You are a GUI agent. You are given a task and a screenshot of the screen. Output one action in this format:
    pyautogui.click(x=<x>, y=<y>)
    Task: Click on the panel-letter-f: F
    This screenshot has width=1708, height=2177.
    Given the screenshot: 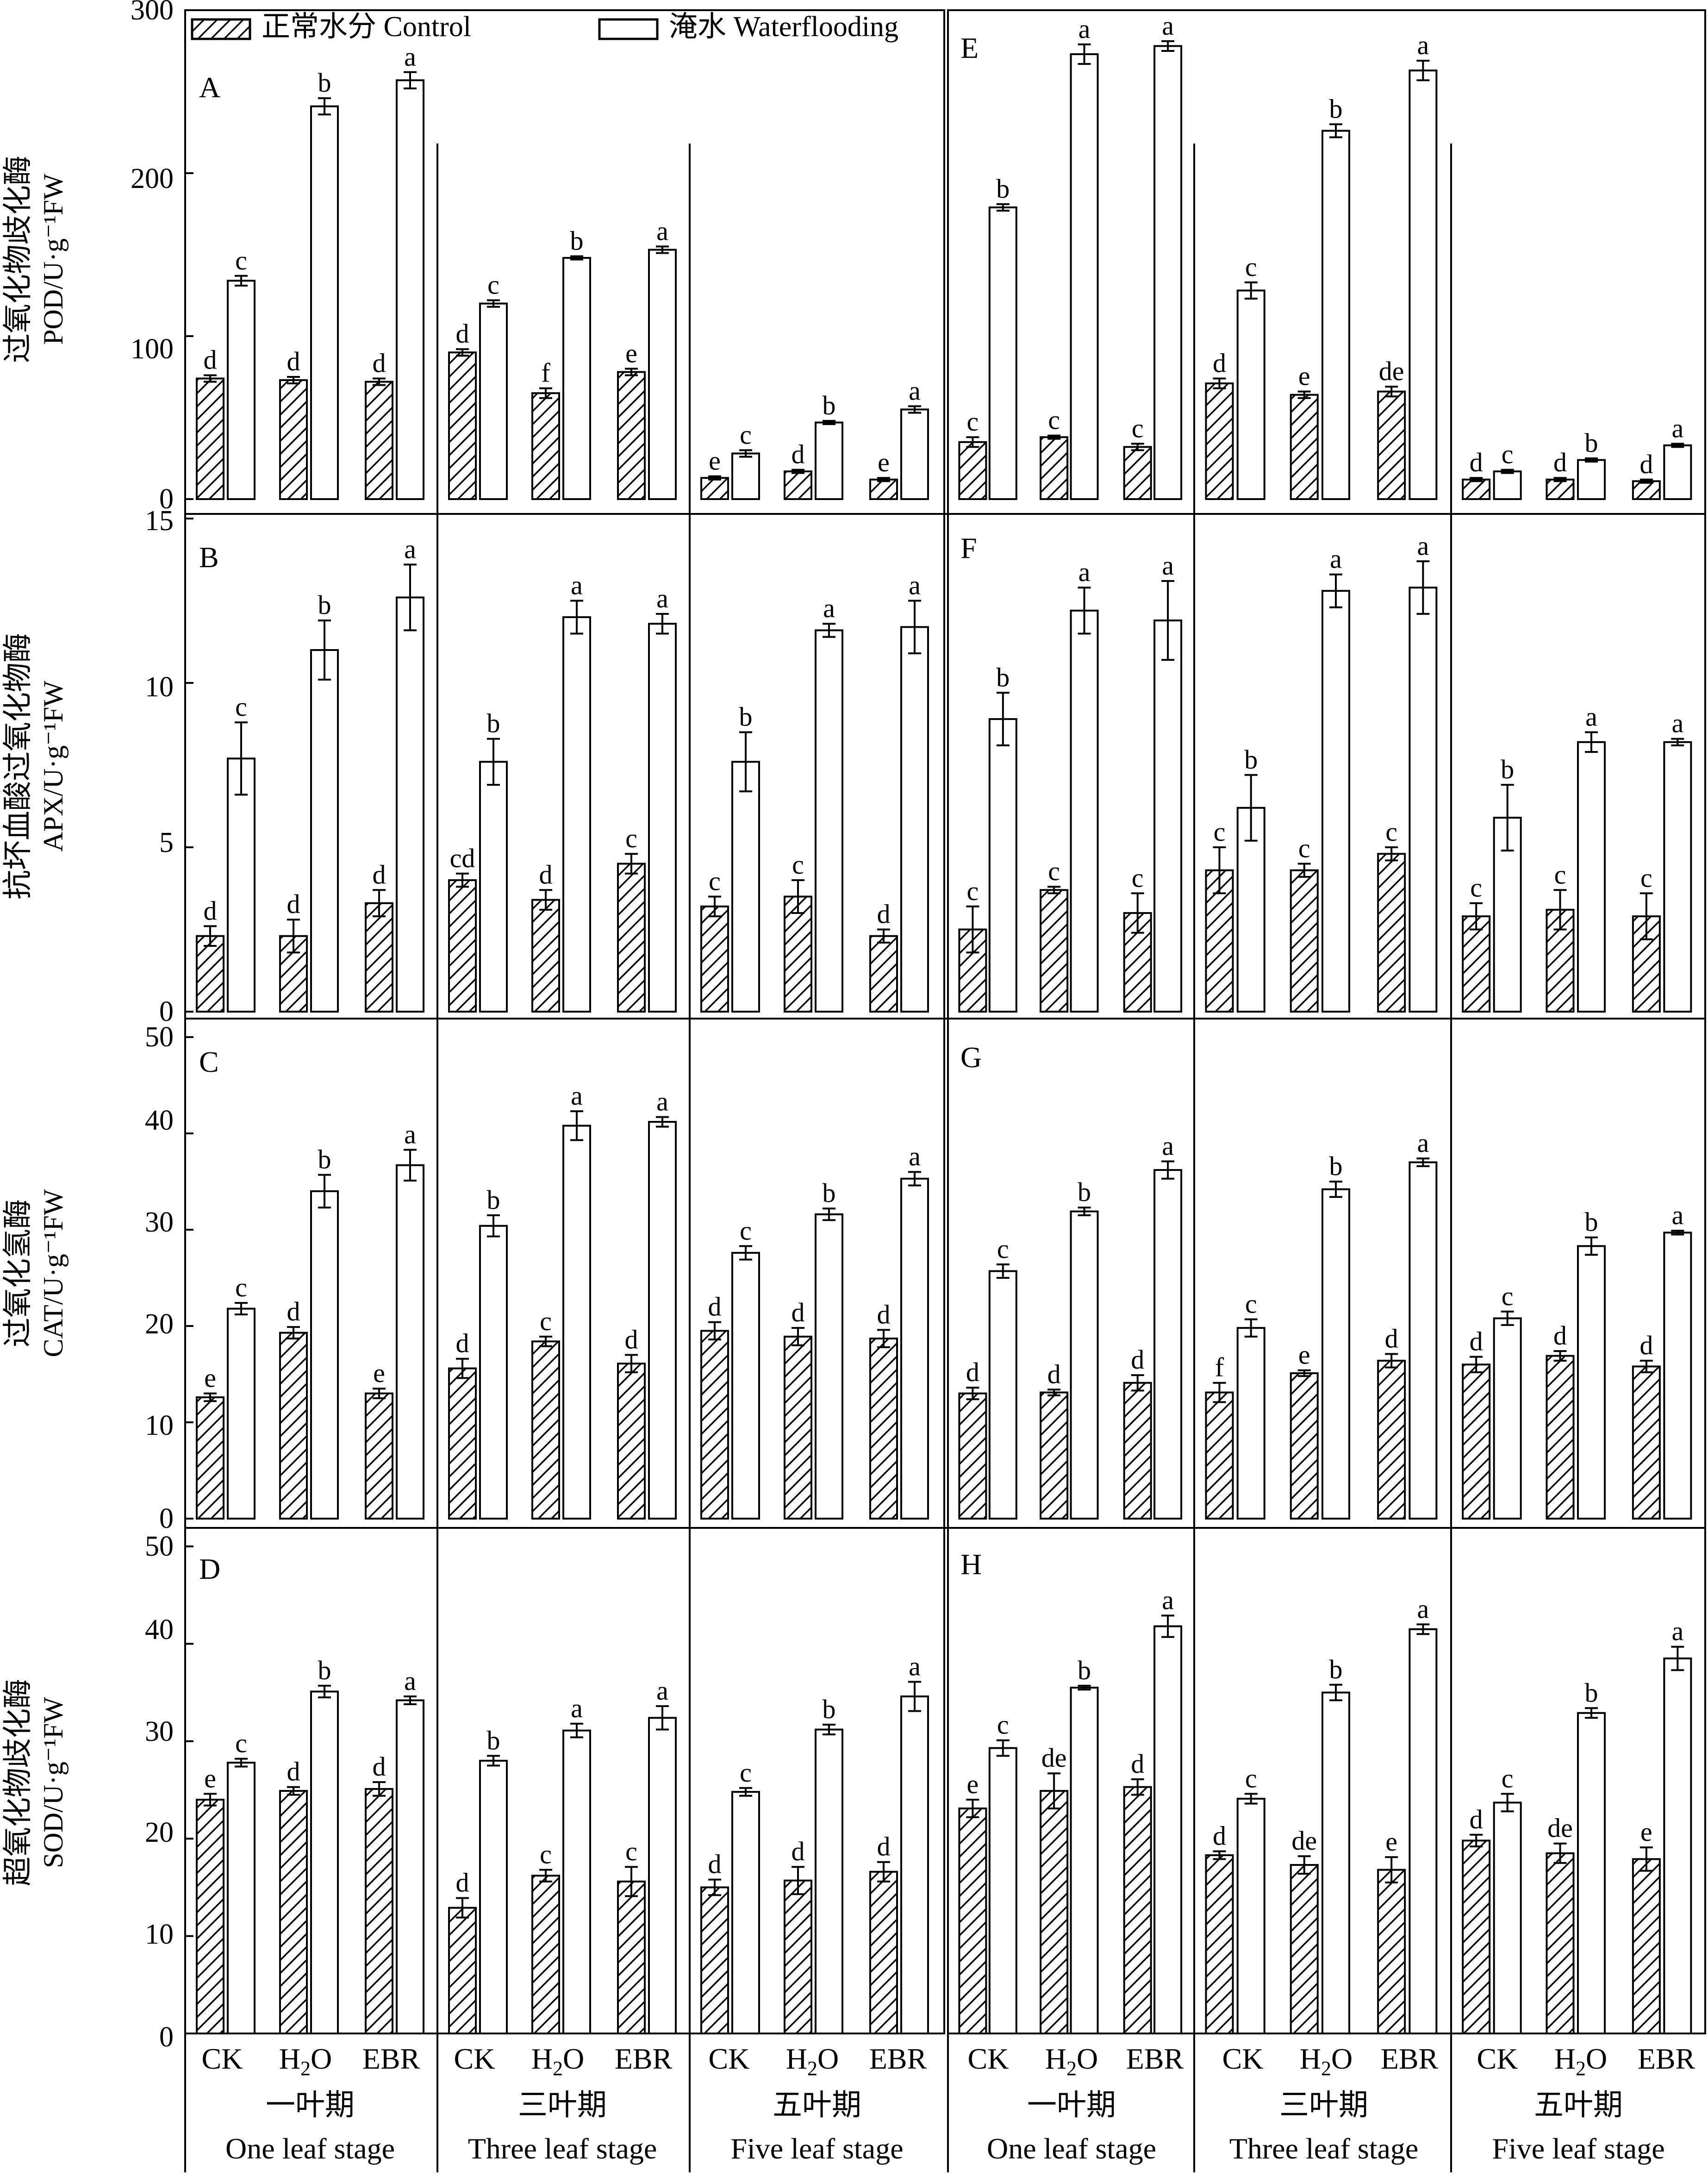 What is the action you would take?
    pyautogui.click(x=968, y=548)
    